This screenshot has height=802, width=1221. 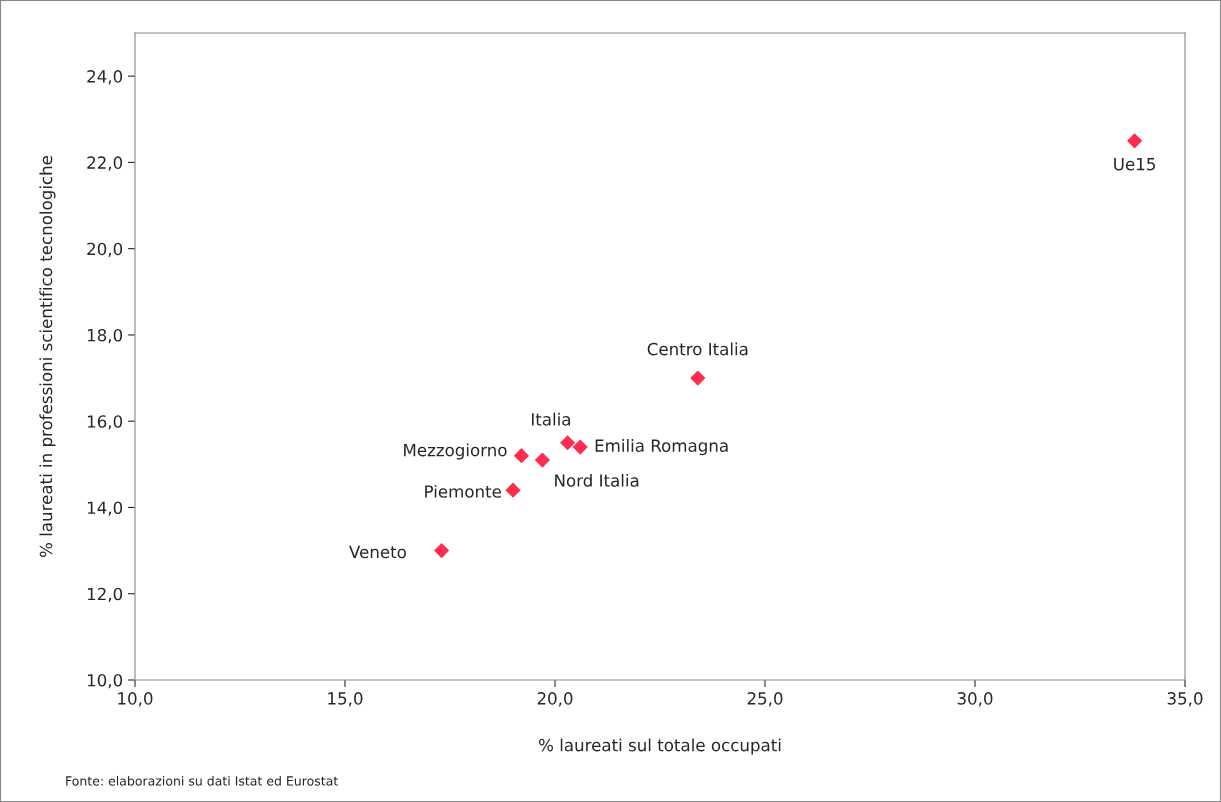 What do you see at coordinates (105, 77) in the screenshot?
I see `y-tick-label: 24,0` at bounding box center [105, 77].